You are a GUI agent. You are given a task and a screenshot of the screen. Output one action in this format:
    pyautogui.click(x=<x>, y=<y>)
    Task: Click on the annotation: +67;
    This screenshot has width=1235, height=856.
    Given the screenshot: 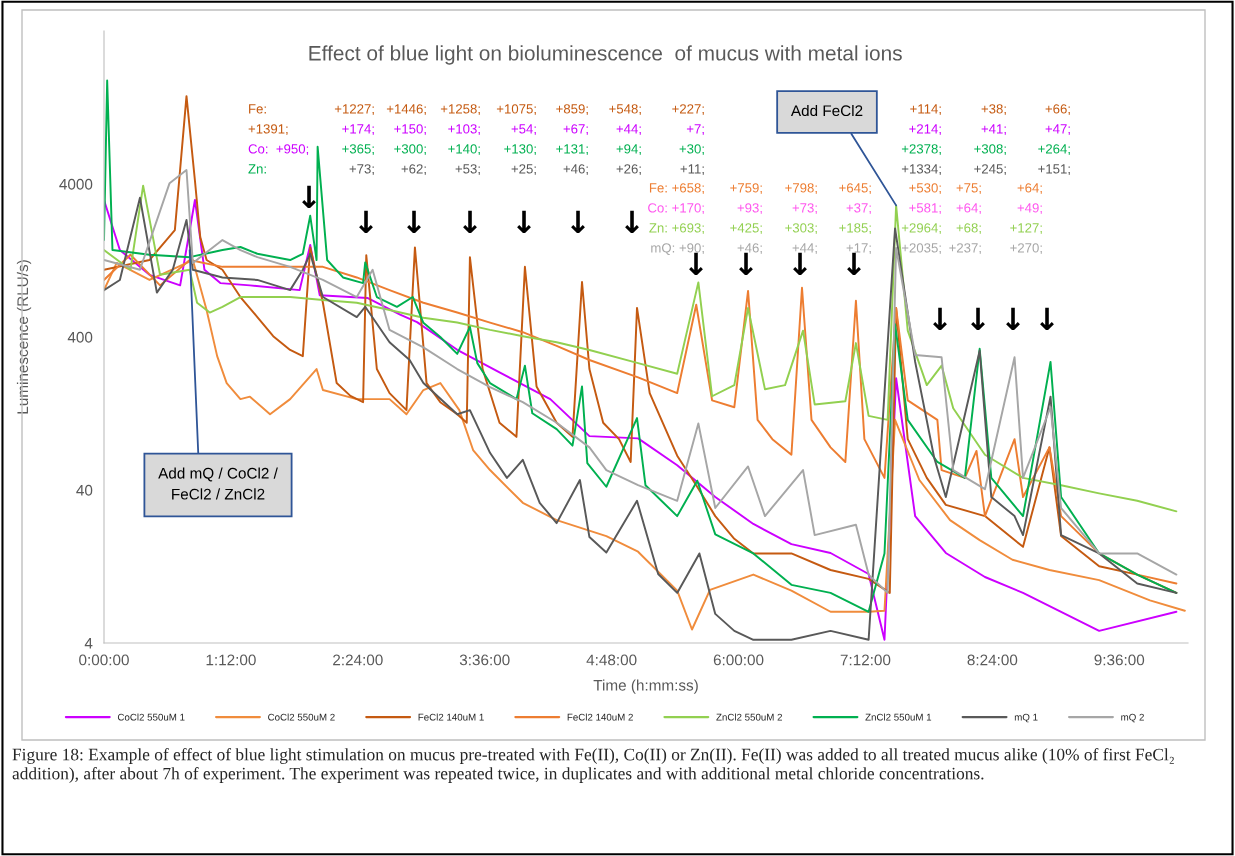 What is the action you would take?
    pyautogui.click(x=575, y=130)
    